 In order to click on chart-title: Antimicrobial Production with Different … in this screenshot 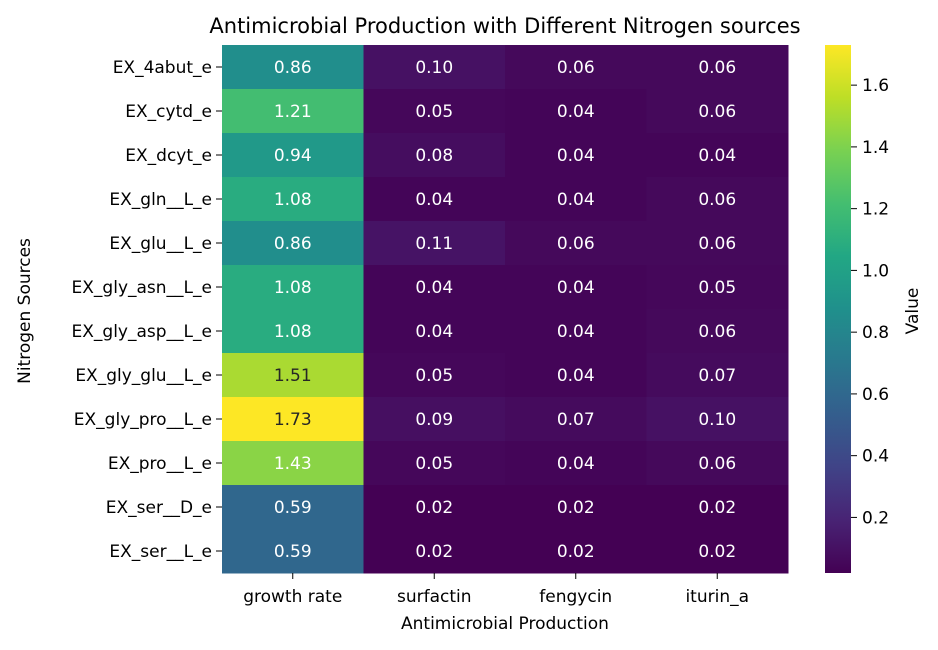, I will do `click(504, 26)`.